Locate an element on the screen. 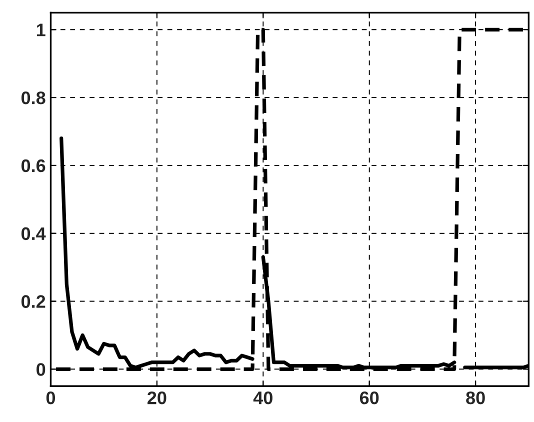 The width and height of the screenshot is (534, 422). x-tick-label: 80 is located at coordinates (475, 397).